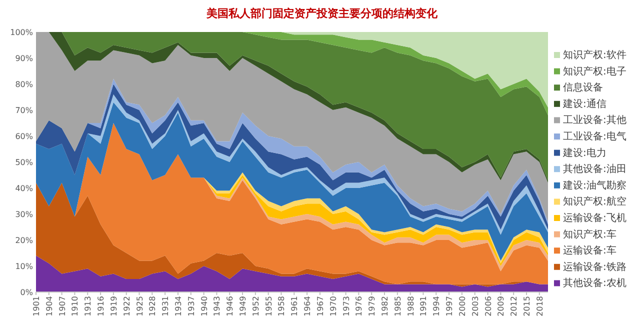 Image resolution: width=643 pixels, height=322 pixels. What do you see at coordinates (178, 306) in the screenshot?
I see `x-tick-label: 1934` at bounding box center [178, 306].